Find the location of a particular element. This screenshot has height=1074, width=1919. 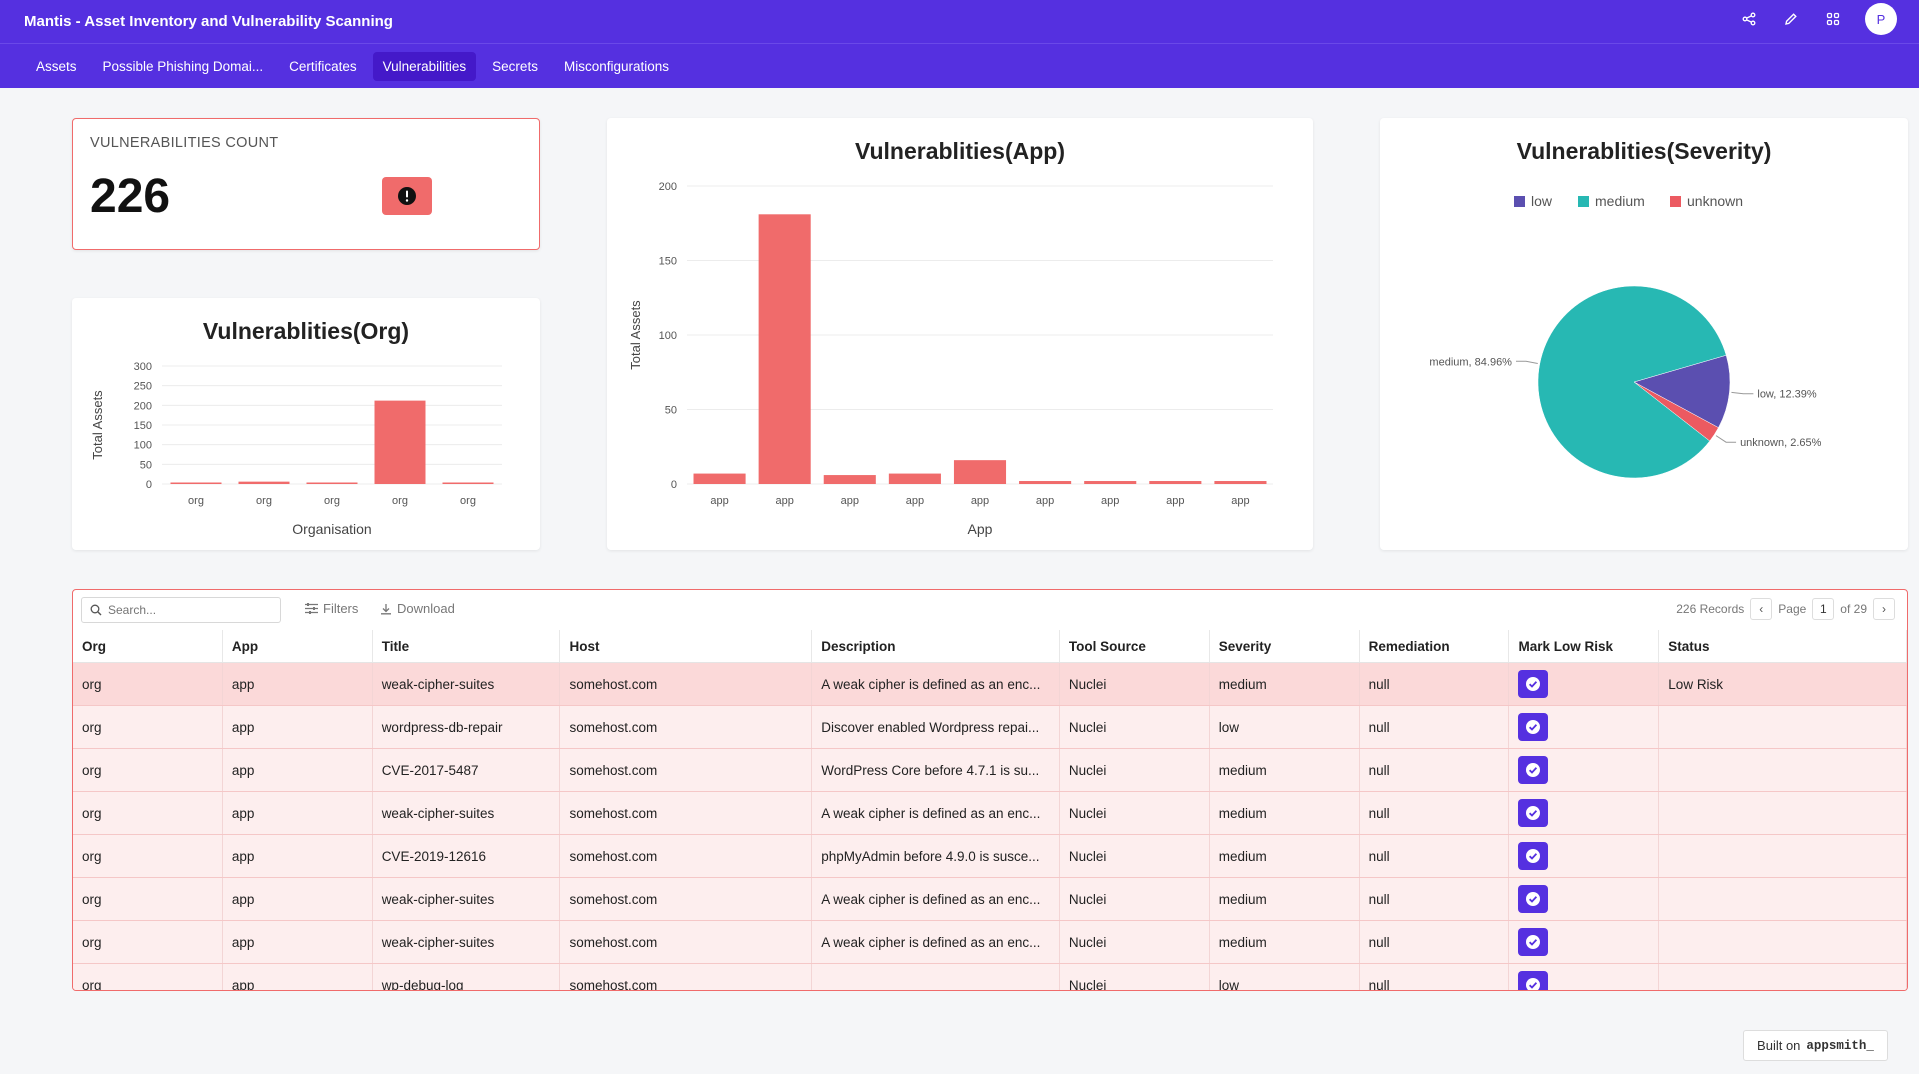

built-on-badge: Built on appsmith_ is located at coordinates (1815, 1045).